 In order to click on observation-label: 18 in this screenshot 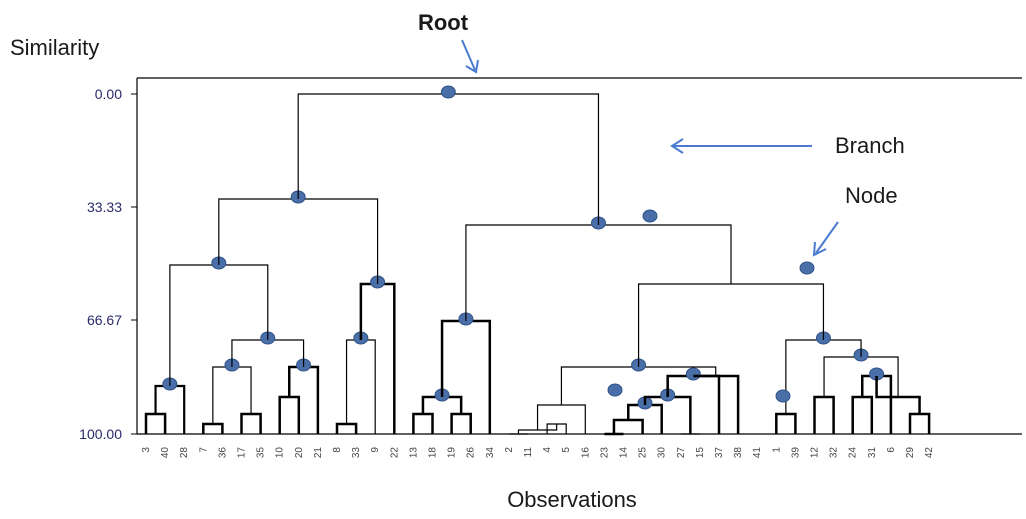, I will do `click(433, 453)`.